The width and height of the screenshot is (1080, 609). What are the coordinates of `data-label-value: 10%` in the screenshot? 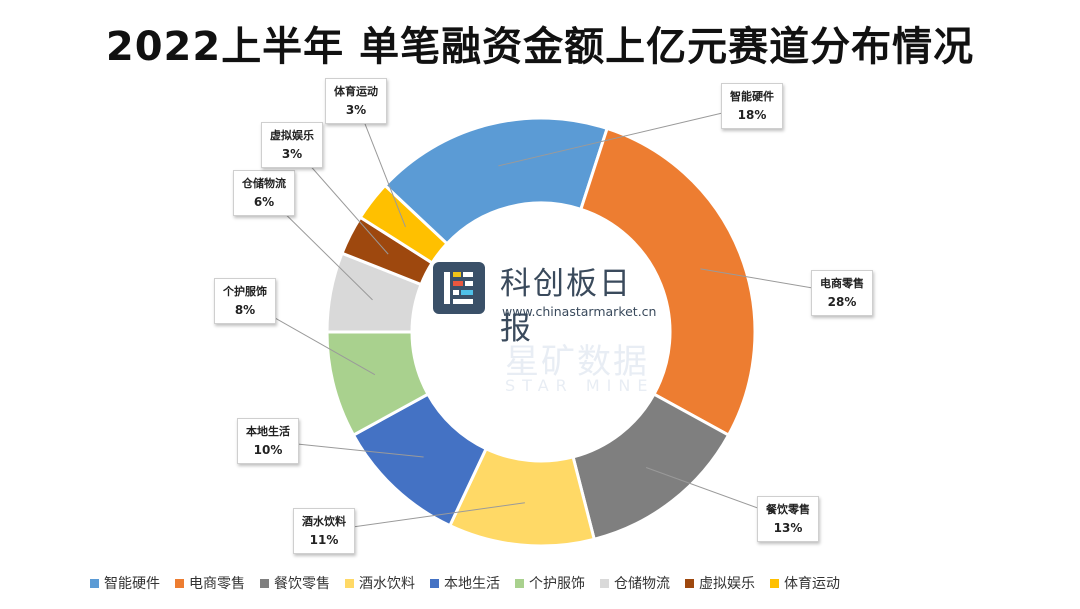 It's located at (268, 450).